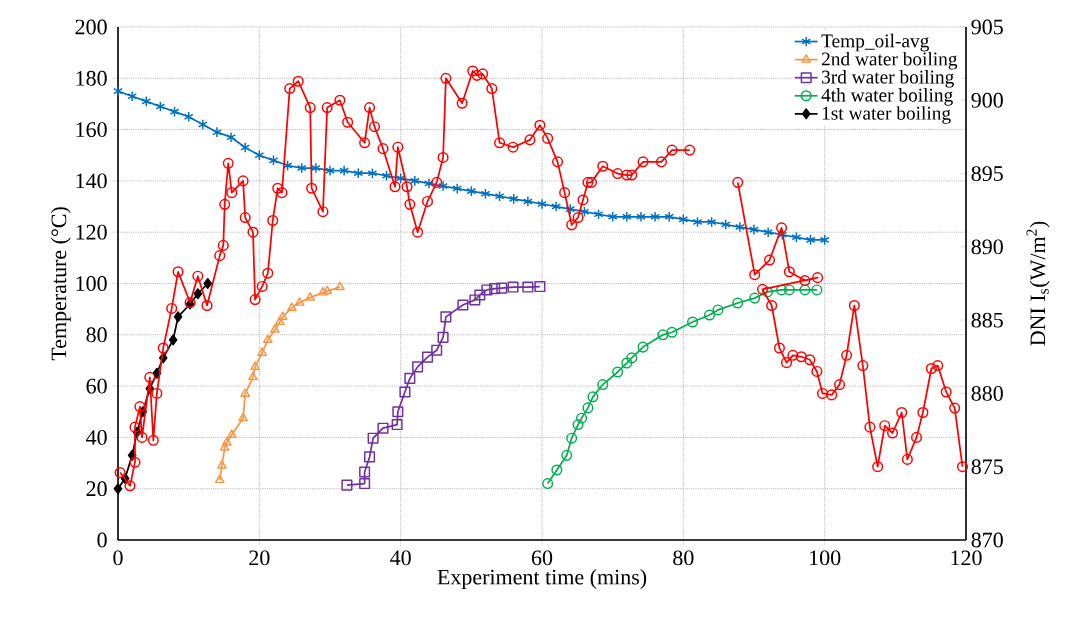  I want to click on y2-tick-label: 905, so click(987, 27).